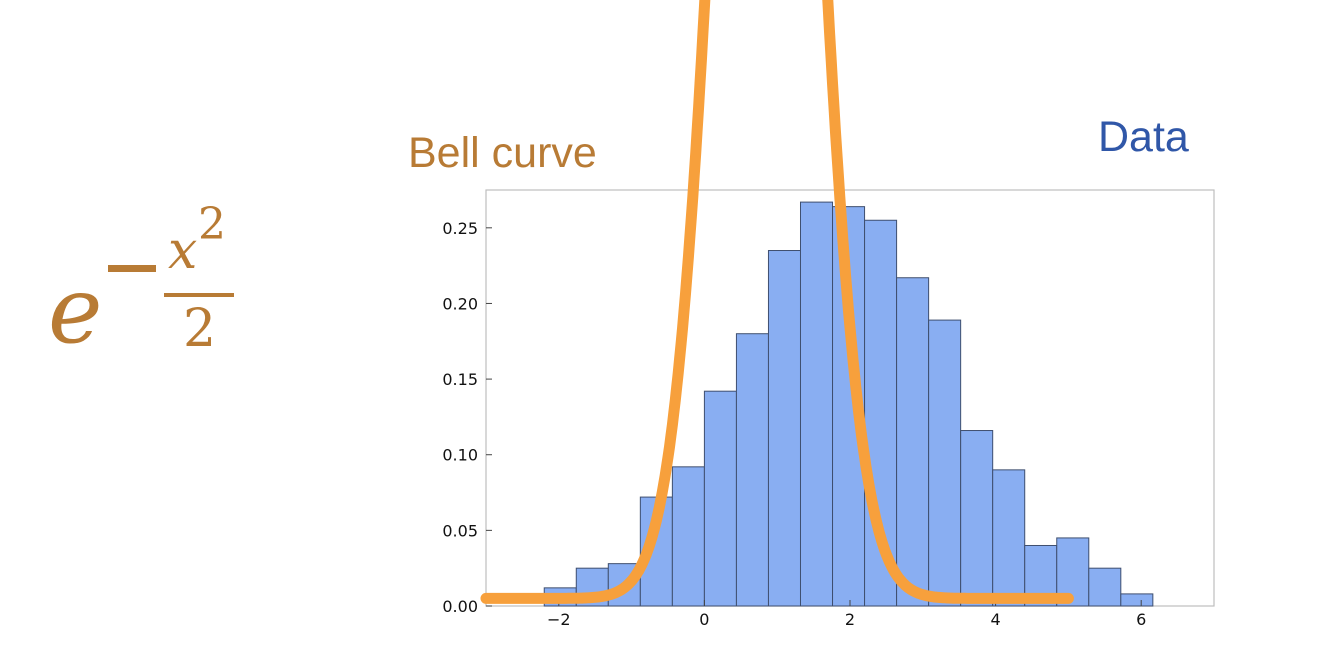  I want to click on y-tick-label: 0.05, so click(460, 530).